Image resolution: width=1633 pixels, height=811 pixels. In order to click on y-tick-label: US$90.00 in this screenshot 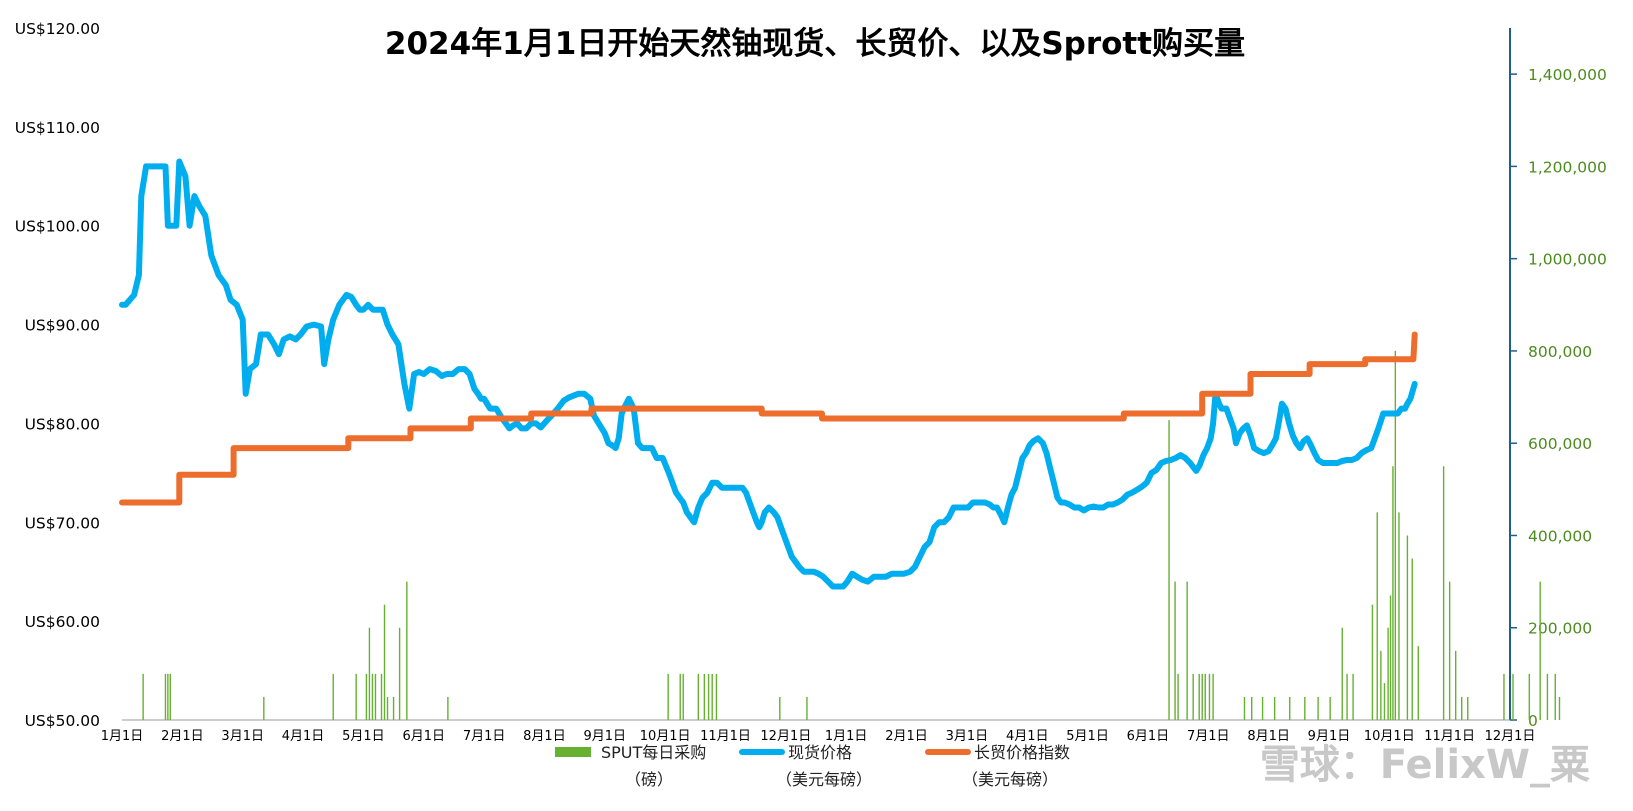, I will do `click(62, 326)`.